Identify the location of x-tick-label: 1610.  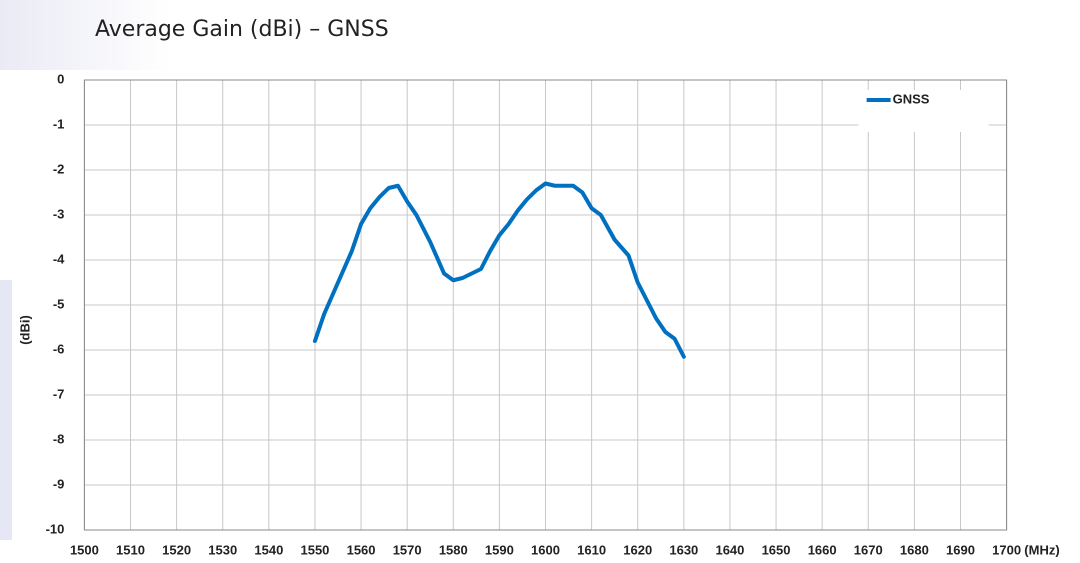
(591, 549).